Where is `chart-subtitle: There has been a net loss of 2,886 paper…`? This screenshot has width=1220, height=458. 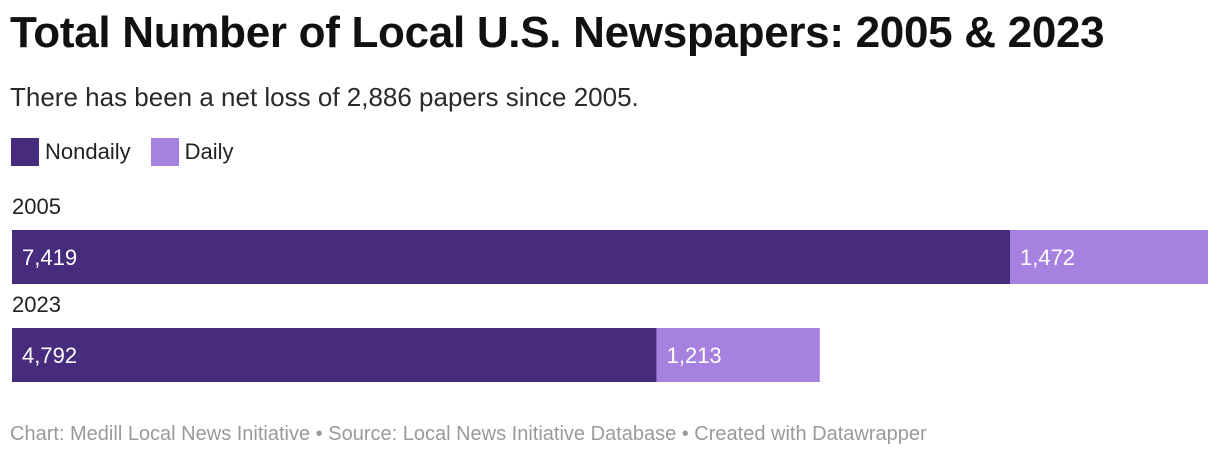 chart-subtitle: There has been a net loss of 2,886 paper… is located at coordinates (324, 97).